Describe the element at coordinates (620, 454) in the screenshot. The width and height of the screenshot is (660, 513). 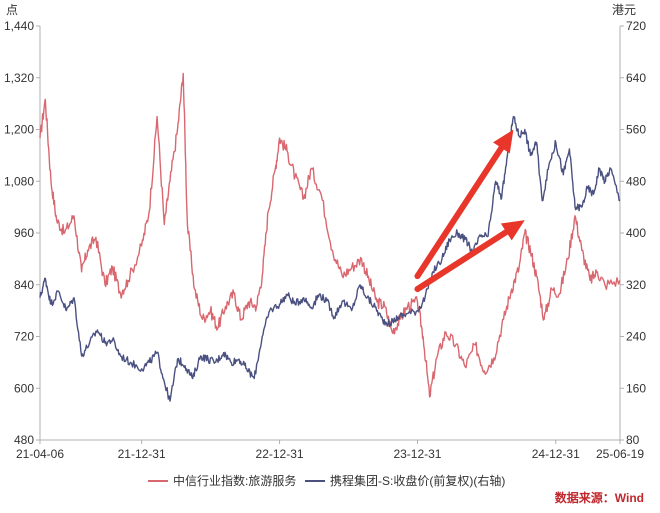
I see `x-tick-label: 25-06-19` at that location.